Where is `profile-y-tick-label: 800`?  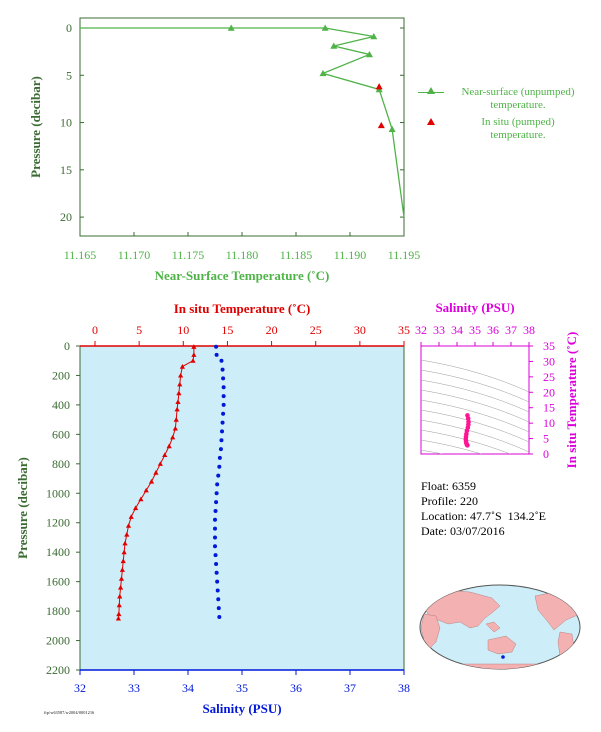 profile-y-tick-label: 800 is located at coordinates (61, 464).